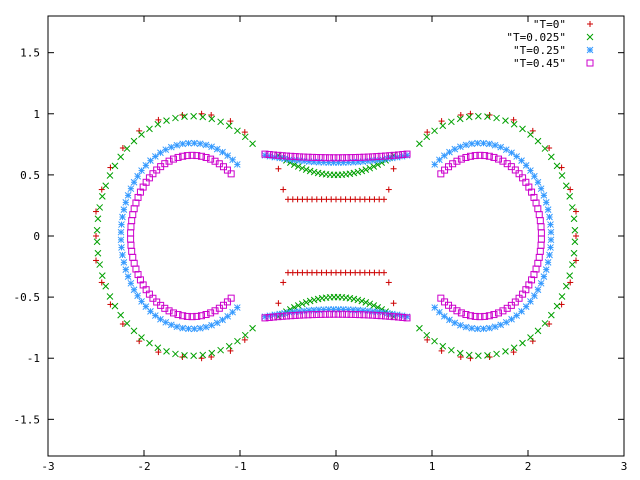 The height and width of the screenshot is (480, 640). Describe the element at coordinates (536, 37) in the screenshot. I see `legend-label: "T=0.025"` at that location.